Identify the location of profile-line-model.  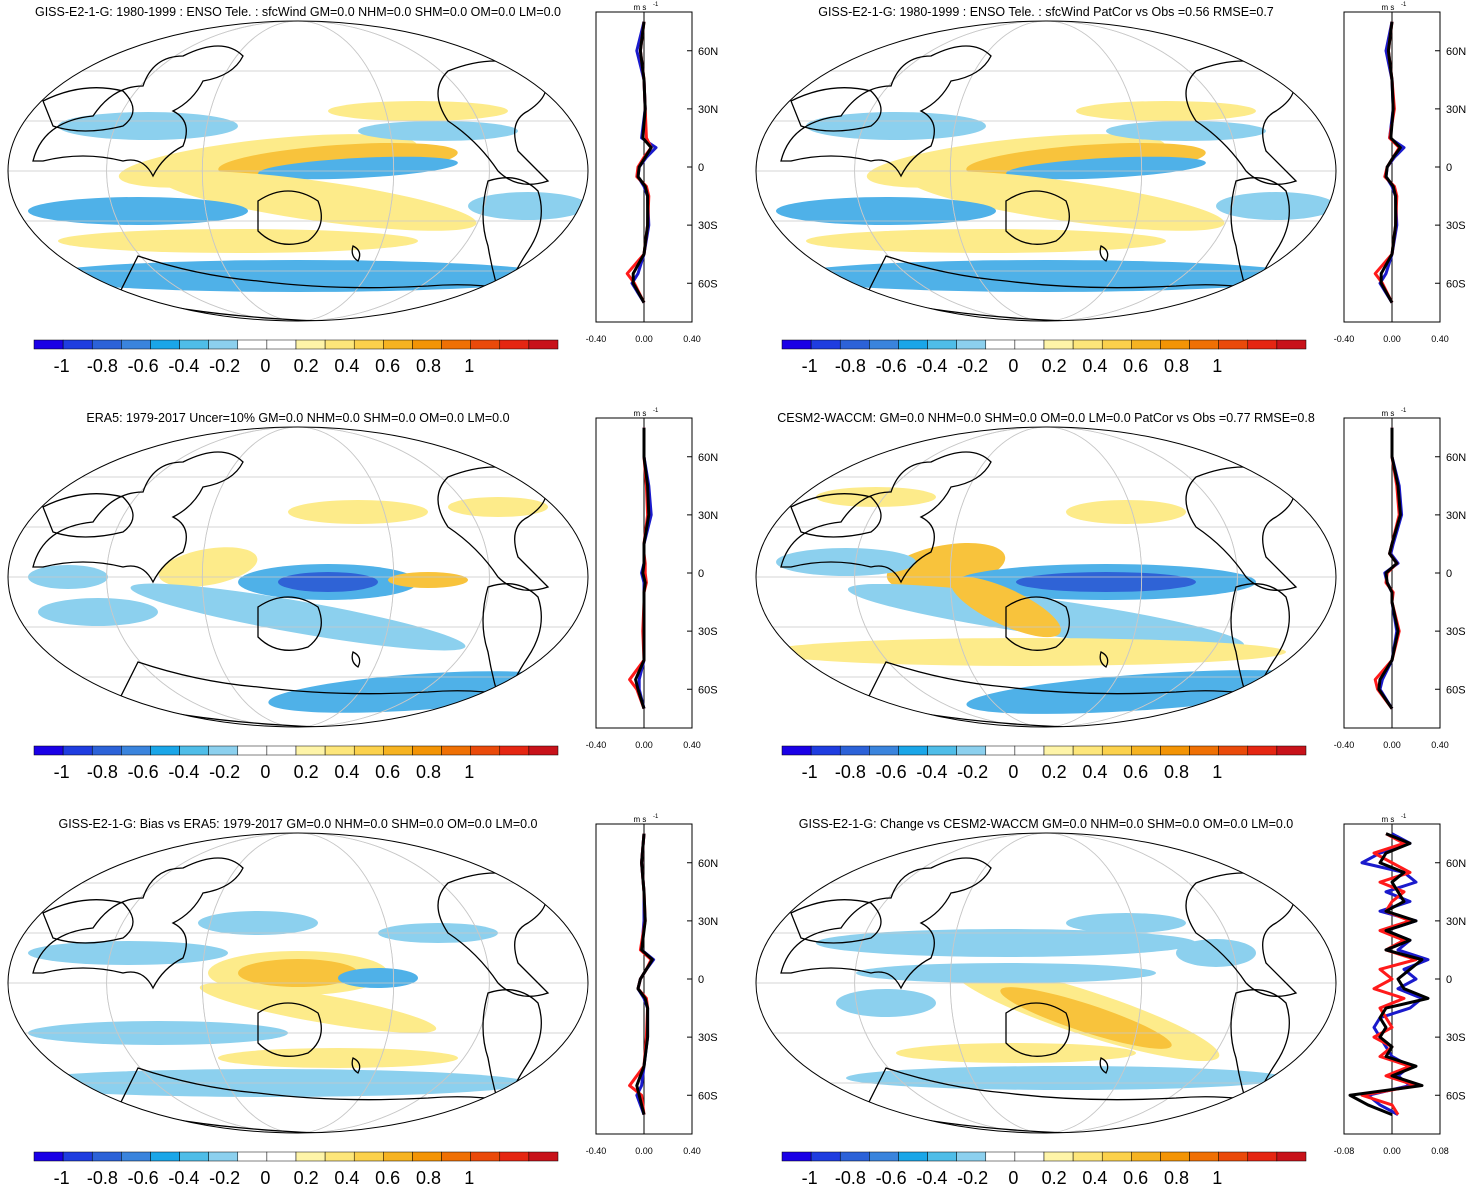
(1389, 974).